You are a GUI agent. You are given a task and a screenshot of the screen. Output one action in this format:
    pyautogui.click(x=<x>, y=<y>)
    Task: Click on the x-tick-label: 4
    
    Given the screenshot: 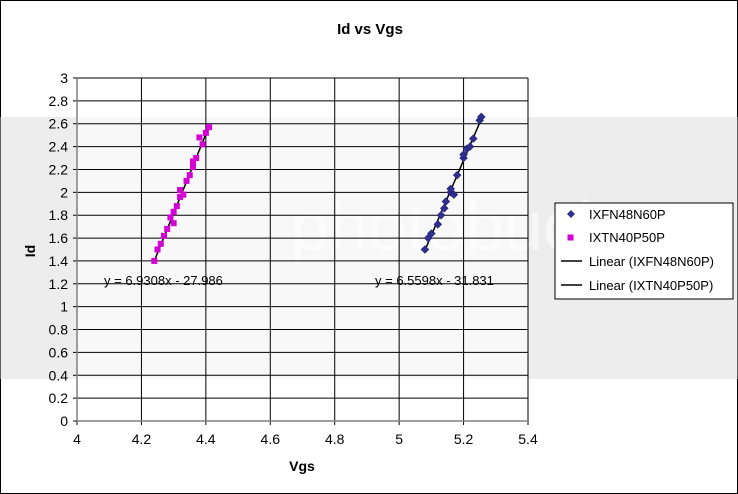 What is the action you would take?
    pyautogui.click(x=77, y=439)
    